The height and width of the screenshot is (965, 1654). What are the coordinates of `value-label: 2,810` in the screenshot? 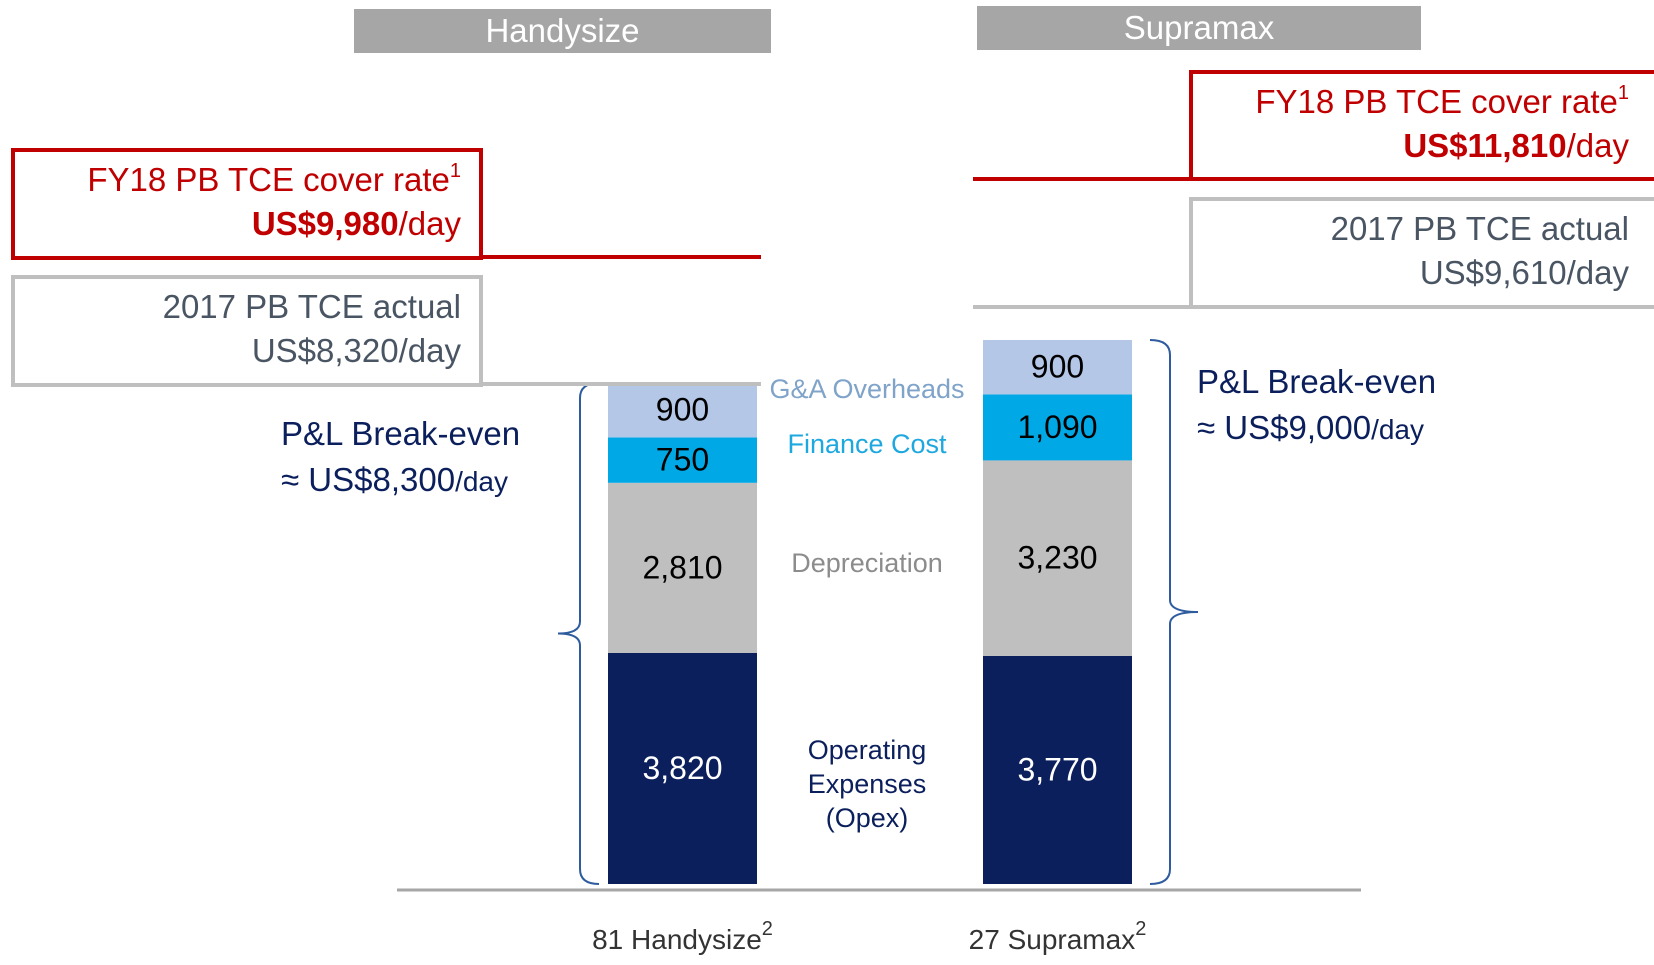 It's located at (682, 567).